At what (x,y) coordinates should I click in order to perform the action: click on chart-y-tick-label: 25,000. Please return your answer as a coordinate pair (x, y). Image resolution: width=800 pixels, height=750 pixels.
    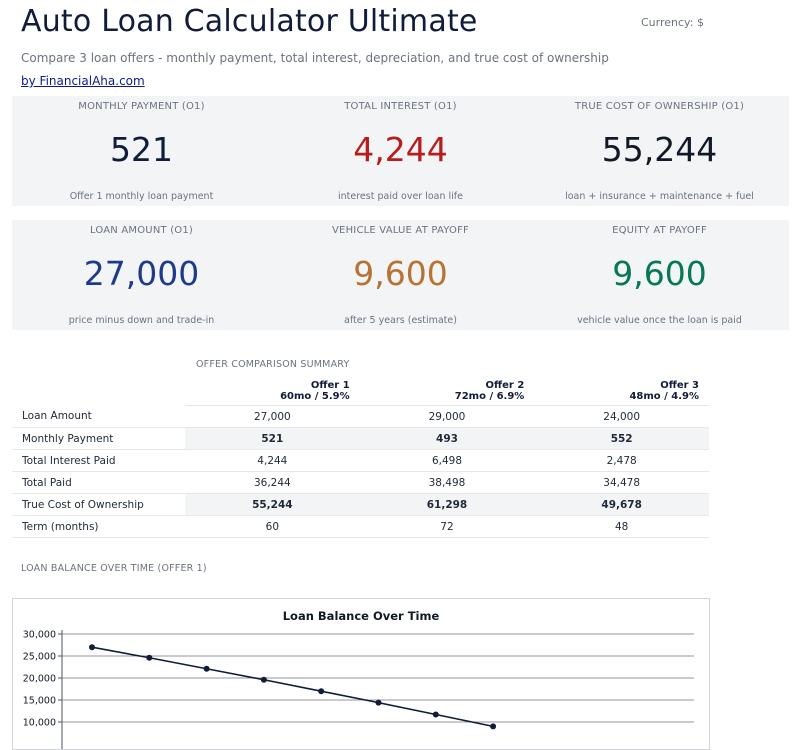
    Looking at the image, I should click on (39, 657).